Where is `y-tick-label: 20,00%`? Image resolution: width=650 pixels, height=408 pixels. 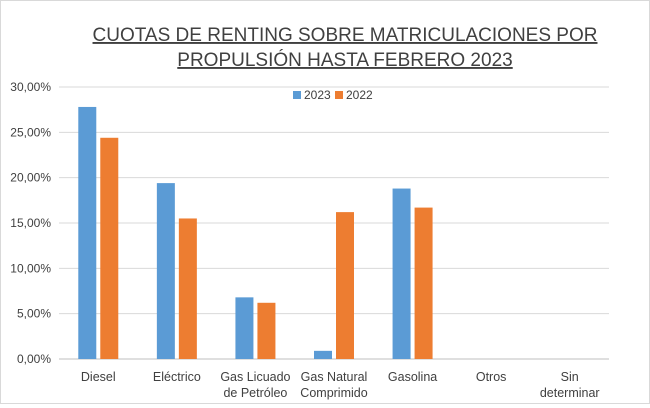
y-tick-label: 20,00% is located at coordinates (30, 178).